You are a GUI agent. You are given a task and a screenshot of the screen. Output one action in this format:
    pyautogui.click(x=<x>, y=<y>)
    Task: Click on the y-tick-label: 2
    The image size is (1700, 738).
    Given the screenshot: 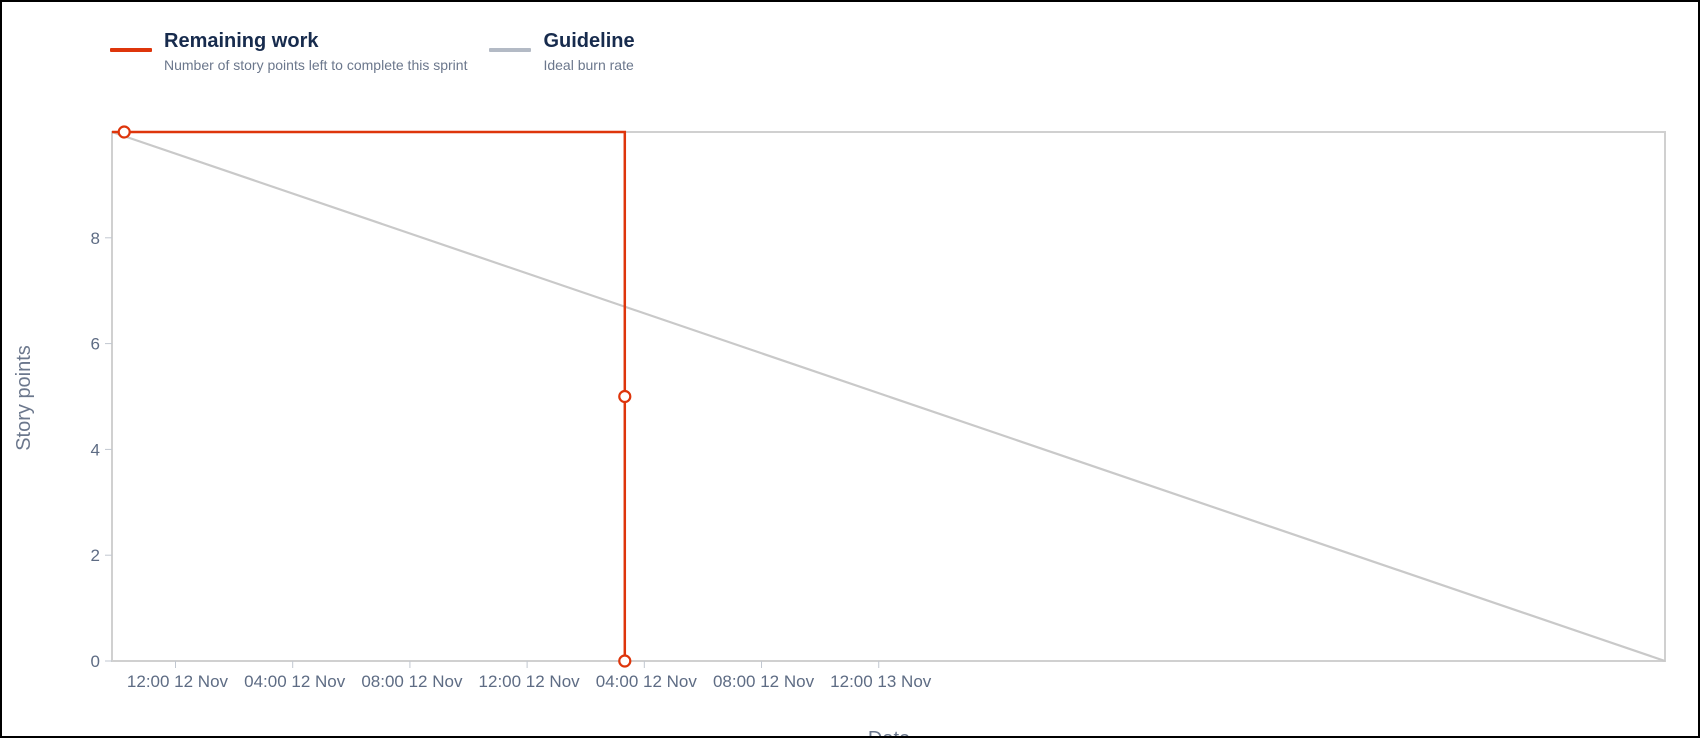 What is the action you would take?
    pyautogui.click(x=95, y=555)
    